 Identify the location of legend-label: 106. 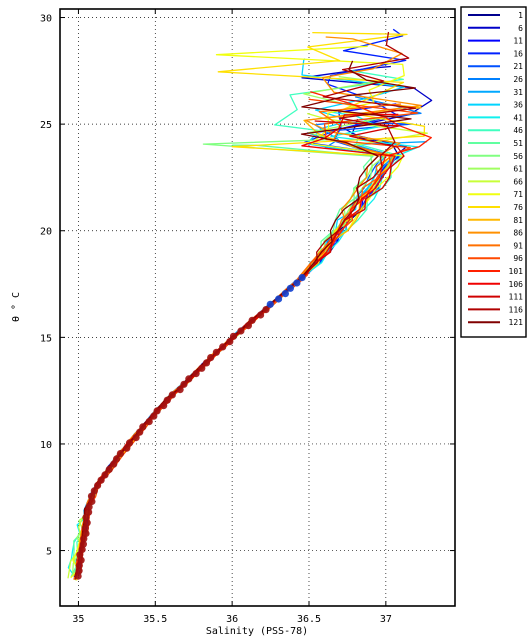
(516, 284).